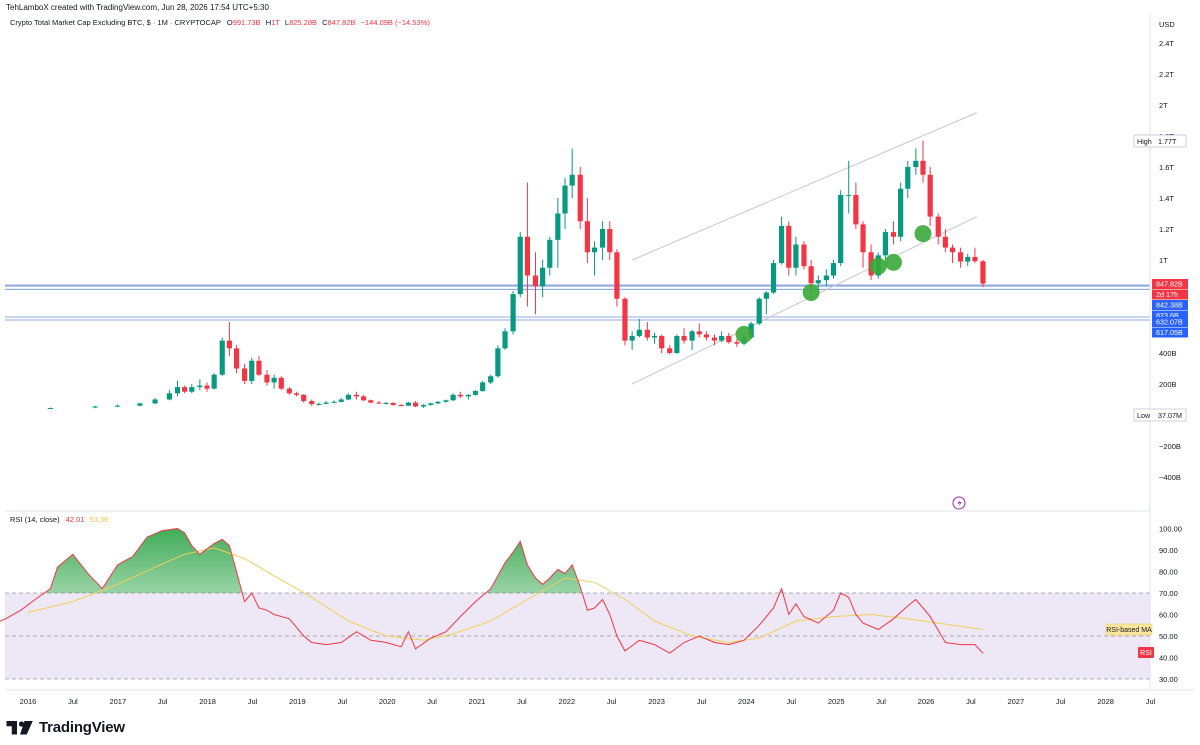 This screenshot has height=745, width=1200. I want to click on rsi-line, so click(492, 590).